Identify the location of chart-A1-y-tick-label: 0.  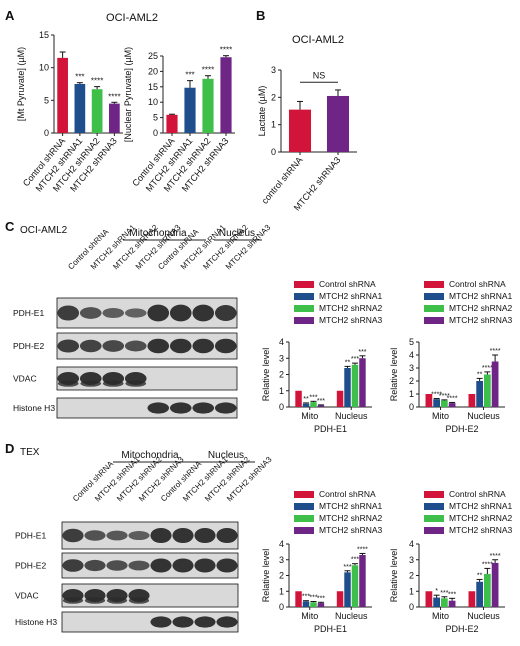
(46, 133).